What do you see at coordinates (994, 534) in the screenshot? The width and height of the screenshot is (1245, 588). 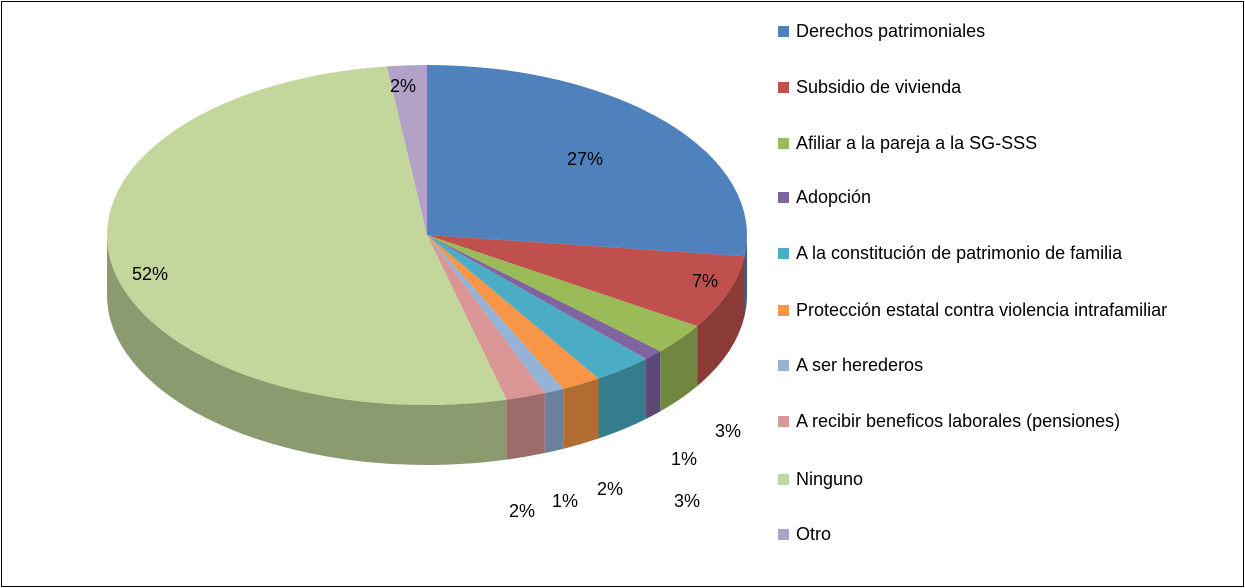 I see `legend-item: Otro` at bounding box center [994, 534].